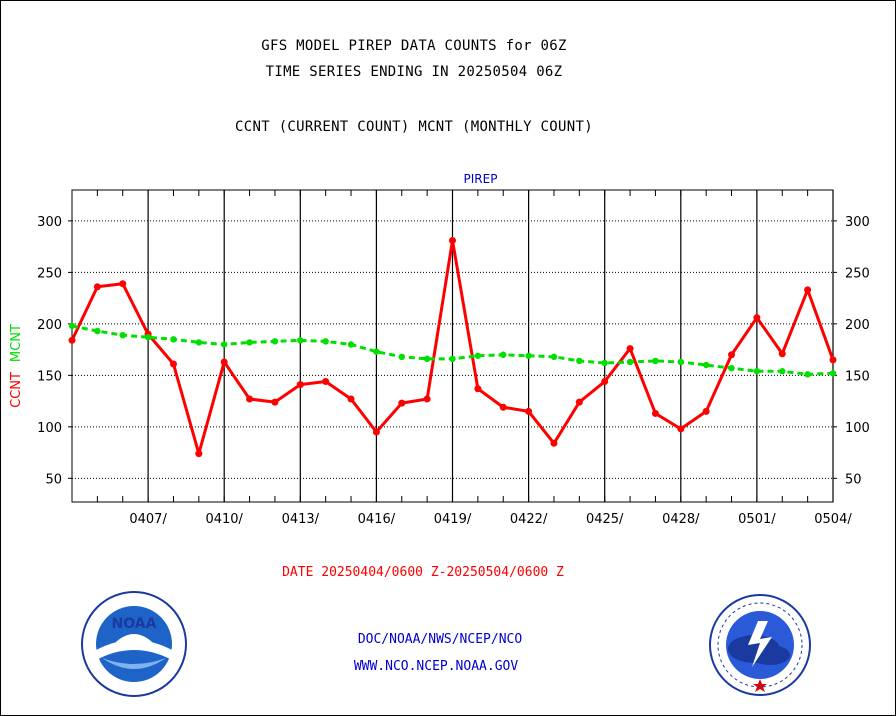 The image size is (896, 716). Describe the element at coordinates (436, 666) in the screenshot. I see `footer-link-www: WWW.NCO.NCEP.NOAA.GOV` at that location.